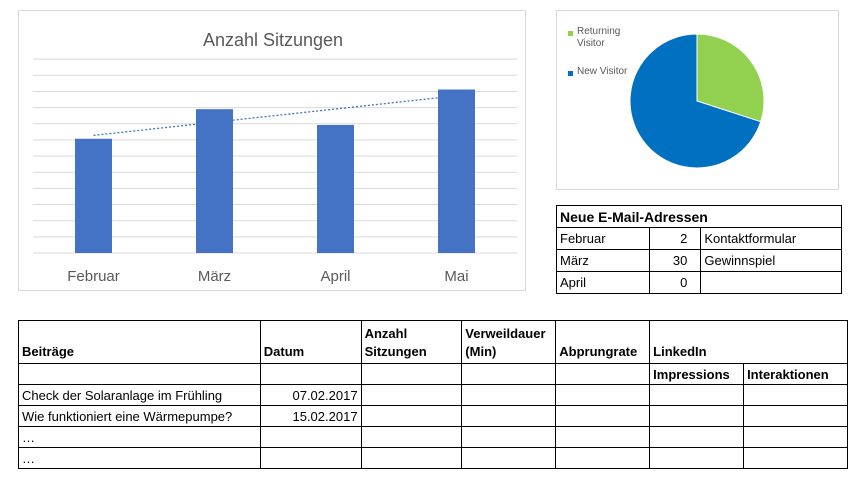 This screenshot has width=858, height=484. What do you see at coordinates (675, 260) in the screenshot?
I see `email-count: 30` at bounding box center [675, 260].